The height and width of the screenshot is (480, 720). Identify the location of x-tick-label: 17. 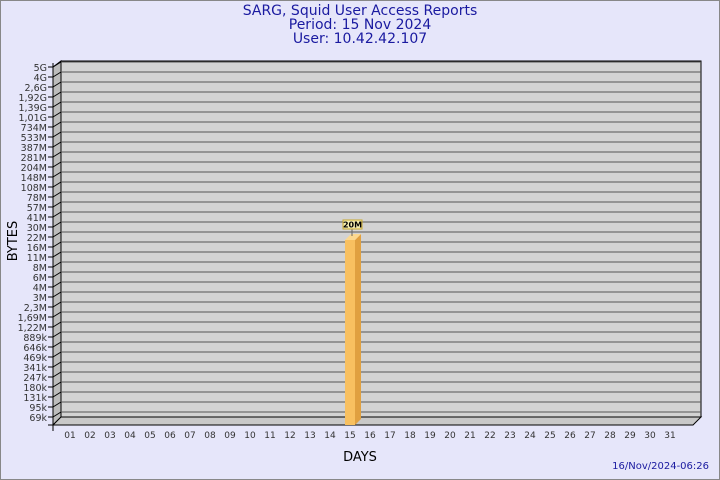
(389, 436).